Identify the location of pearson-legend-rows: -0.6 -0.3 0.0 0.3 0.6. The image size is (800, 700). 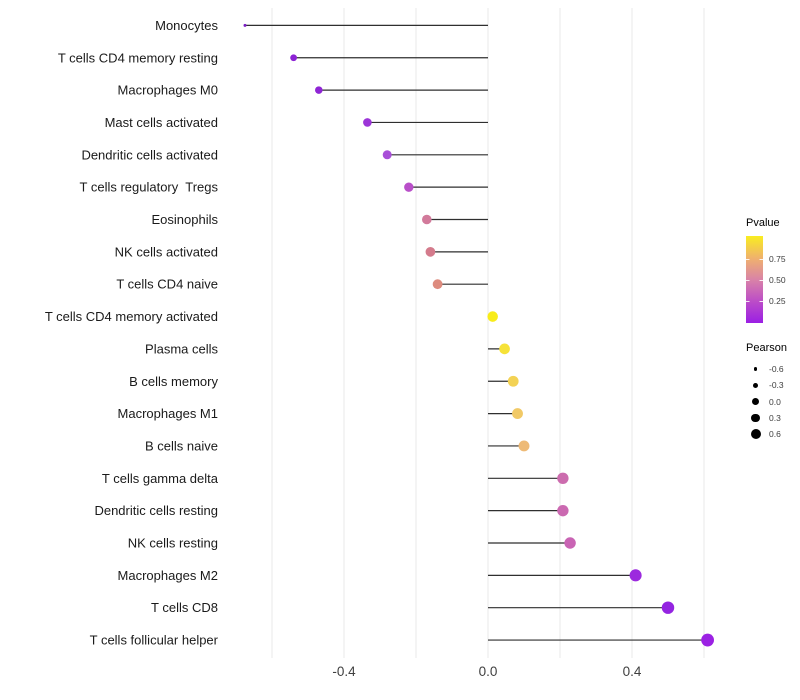
(766, 401).